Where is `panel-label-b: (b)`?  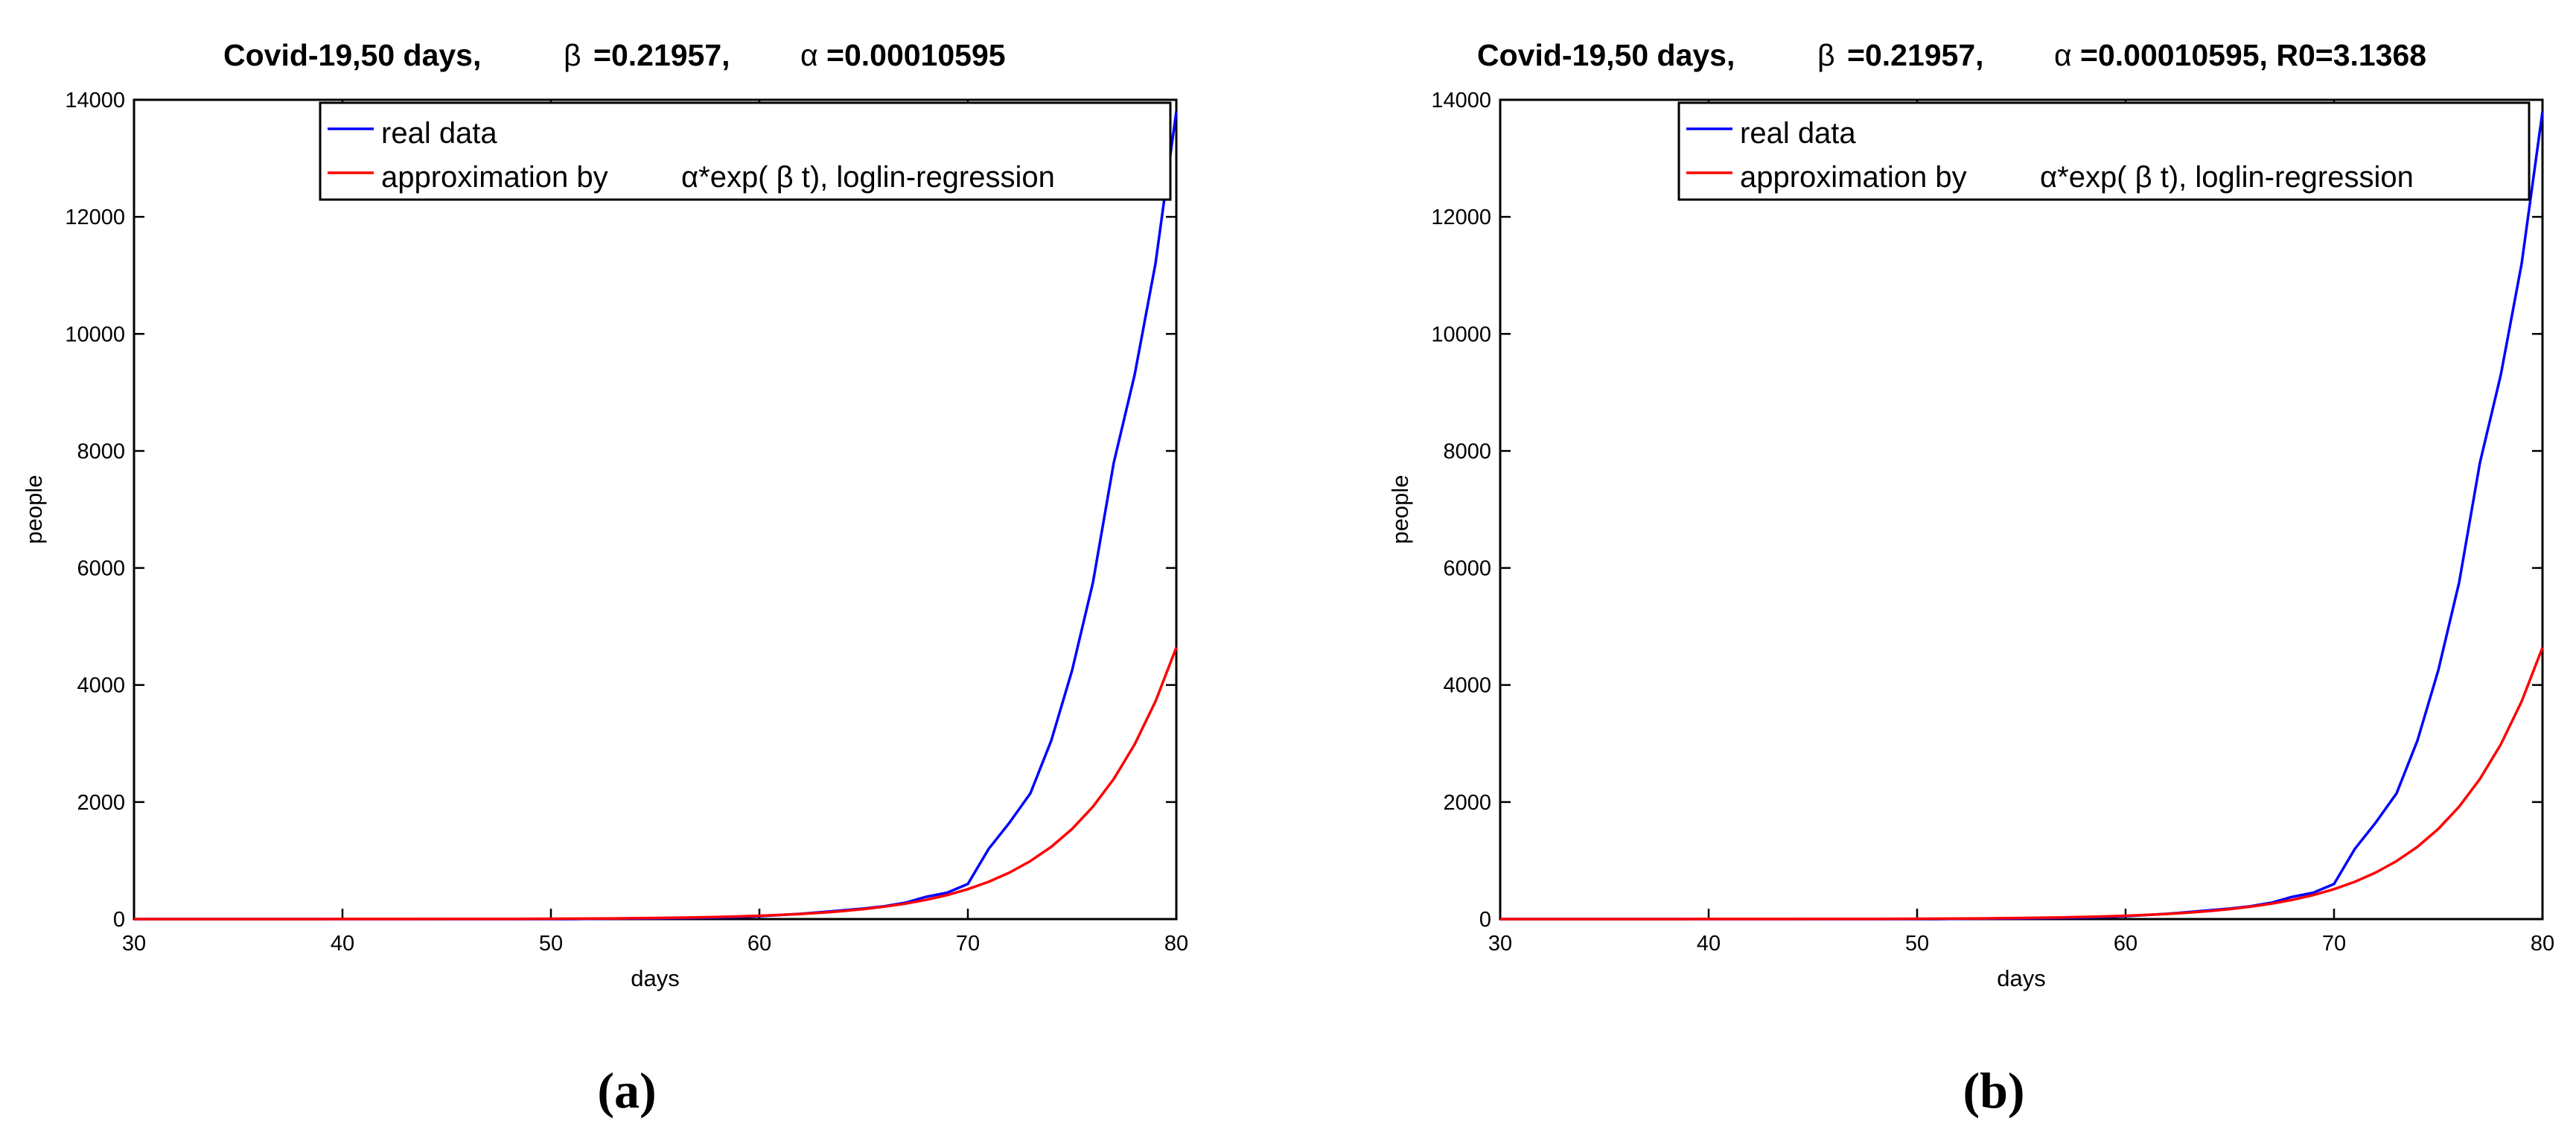 panel-label-b: (b) is located at coordinates (1993, 1090).